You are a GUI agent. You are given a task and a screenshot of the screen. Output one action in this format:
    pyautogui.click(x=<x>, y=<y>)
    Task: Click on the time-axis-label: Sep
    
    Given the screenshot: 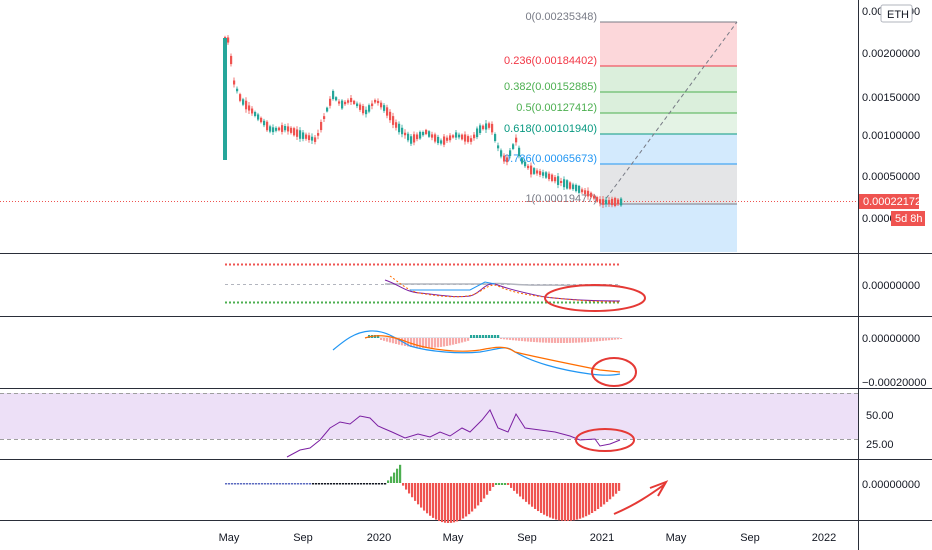 What is the action you would take?
    pyautogui.click(x=527, y=538)
    